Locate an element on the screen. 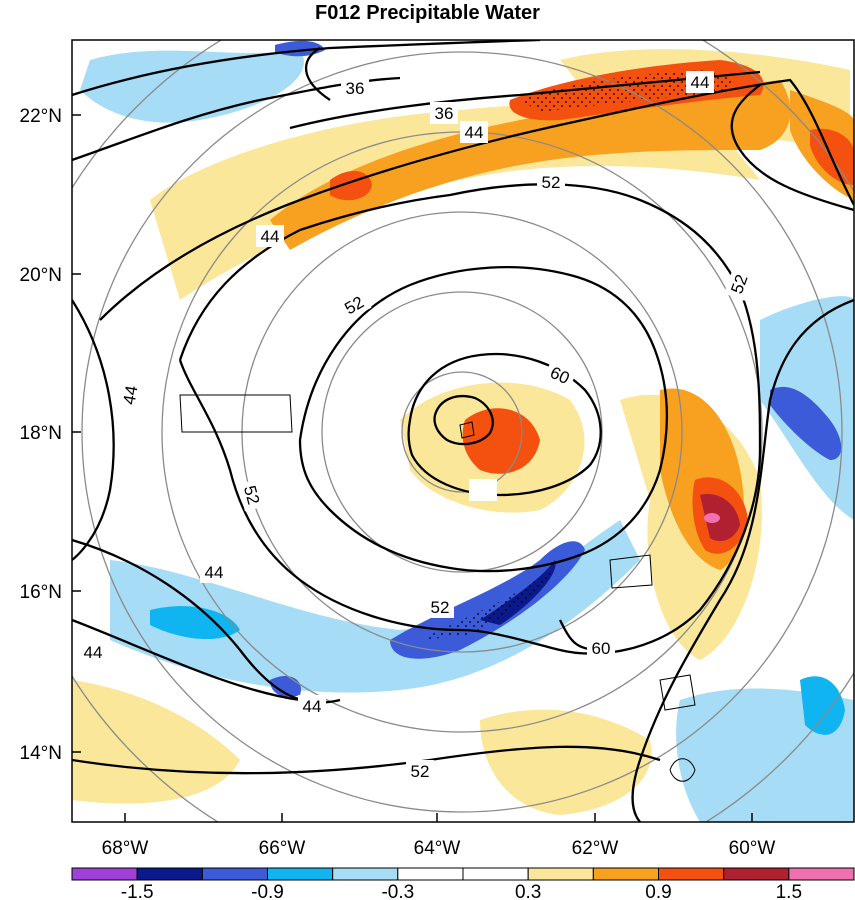  lon-label: 64°W is located at coordinates (437, 848).